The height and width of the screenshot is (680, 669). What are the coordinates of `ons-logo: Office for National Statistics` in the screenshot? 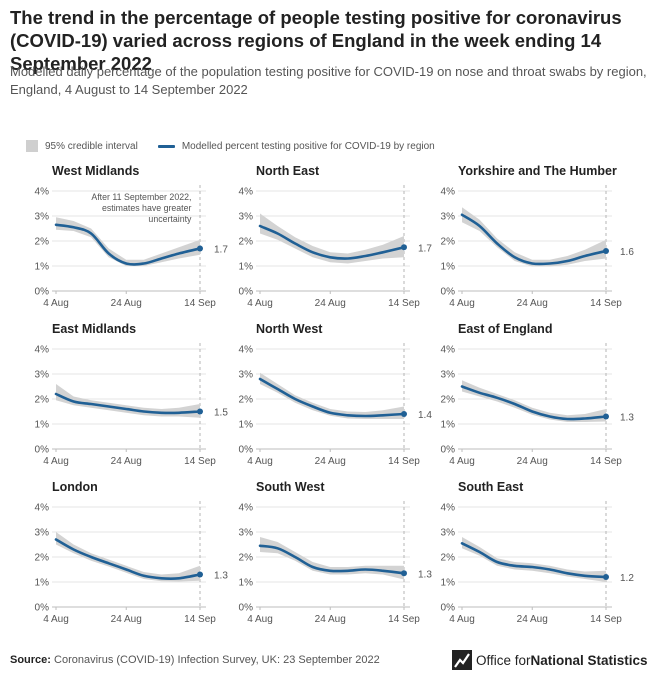 It's located at (550, 660).